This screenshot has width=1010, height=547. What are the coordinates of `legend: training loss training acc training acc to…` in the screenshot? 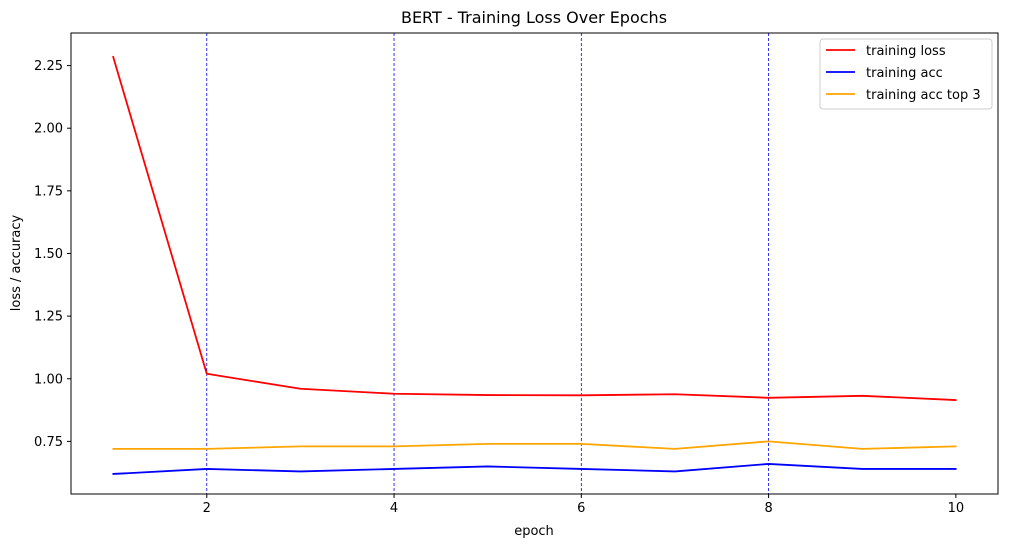 It's located at (906, 74).